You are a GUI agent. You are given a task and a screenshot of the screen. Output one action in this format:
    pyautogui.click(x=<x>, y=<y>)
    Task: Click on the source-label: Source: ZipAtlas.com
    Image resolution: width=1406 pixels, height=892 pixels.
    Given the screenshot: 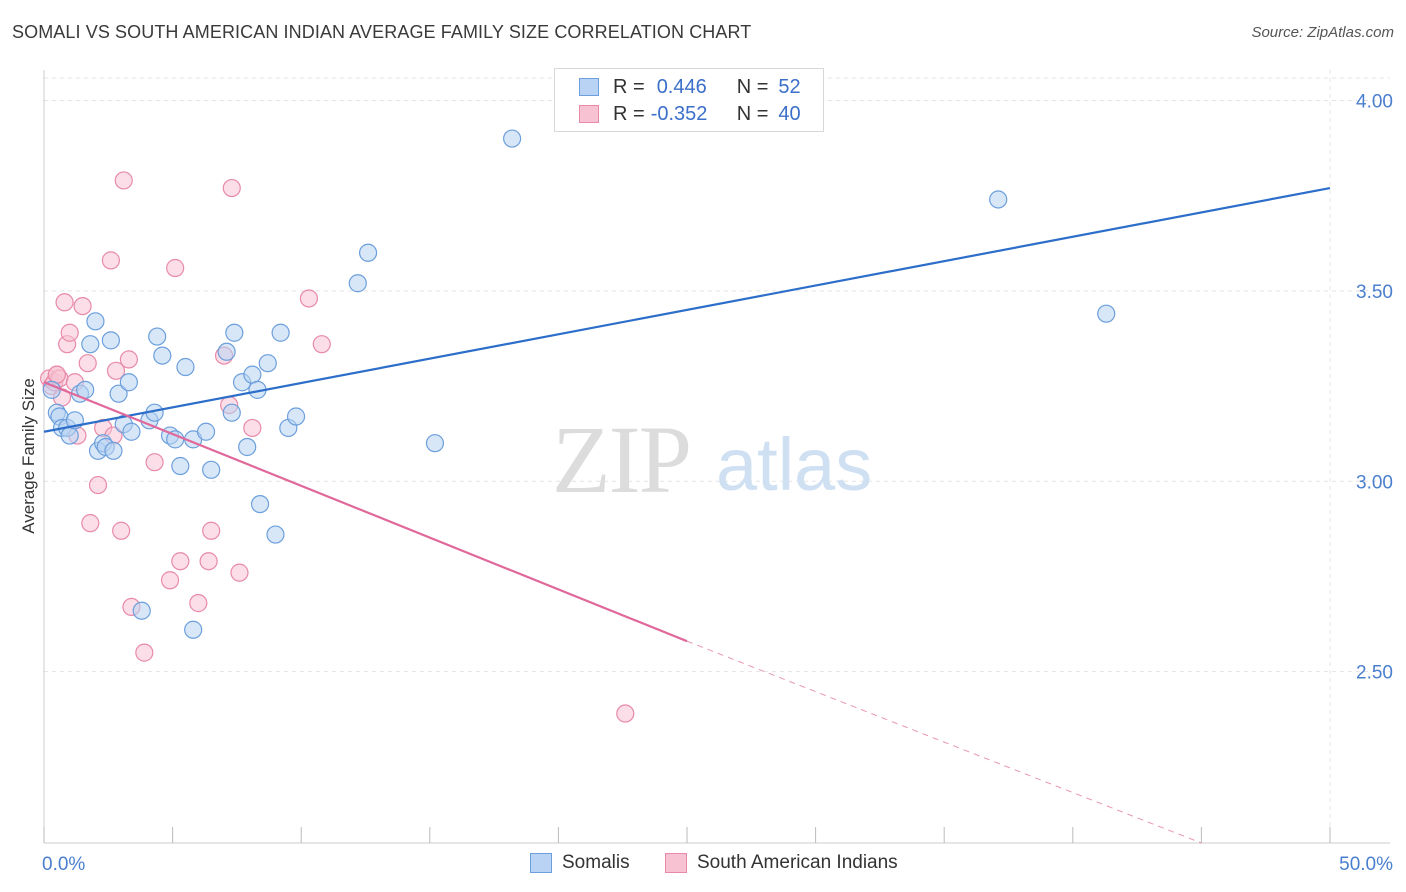 What is the action you would take?
    pyautogui.click(x=1322, y=32)
    